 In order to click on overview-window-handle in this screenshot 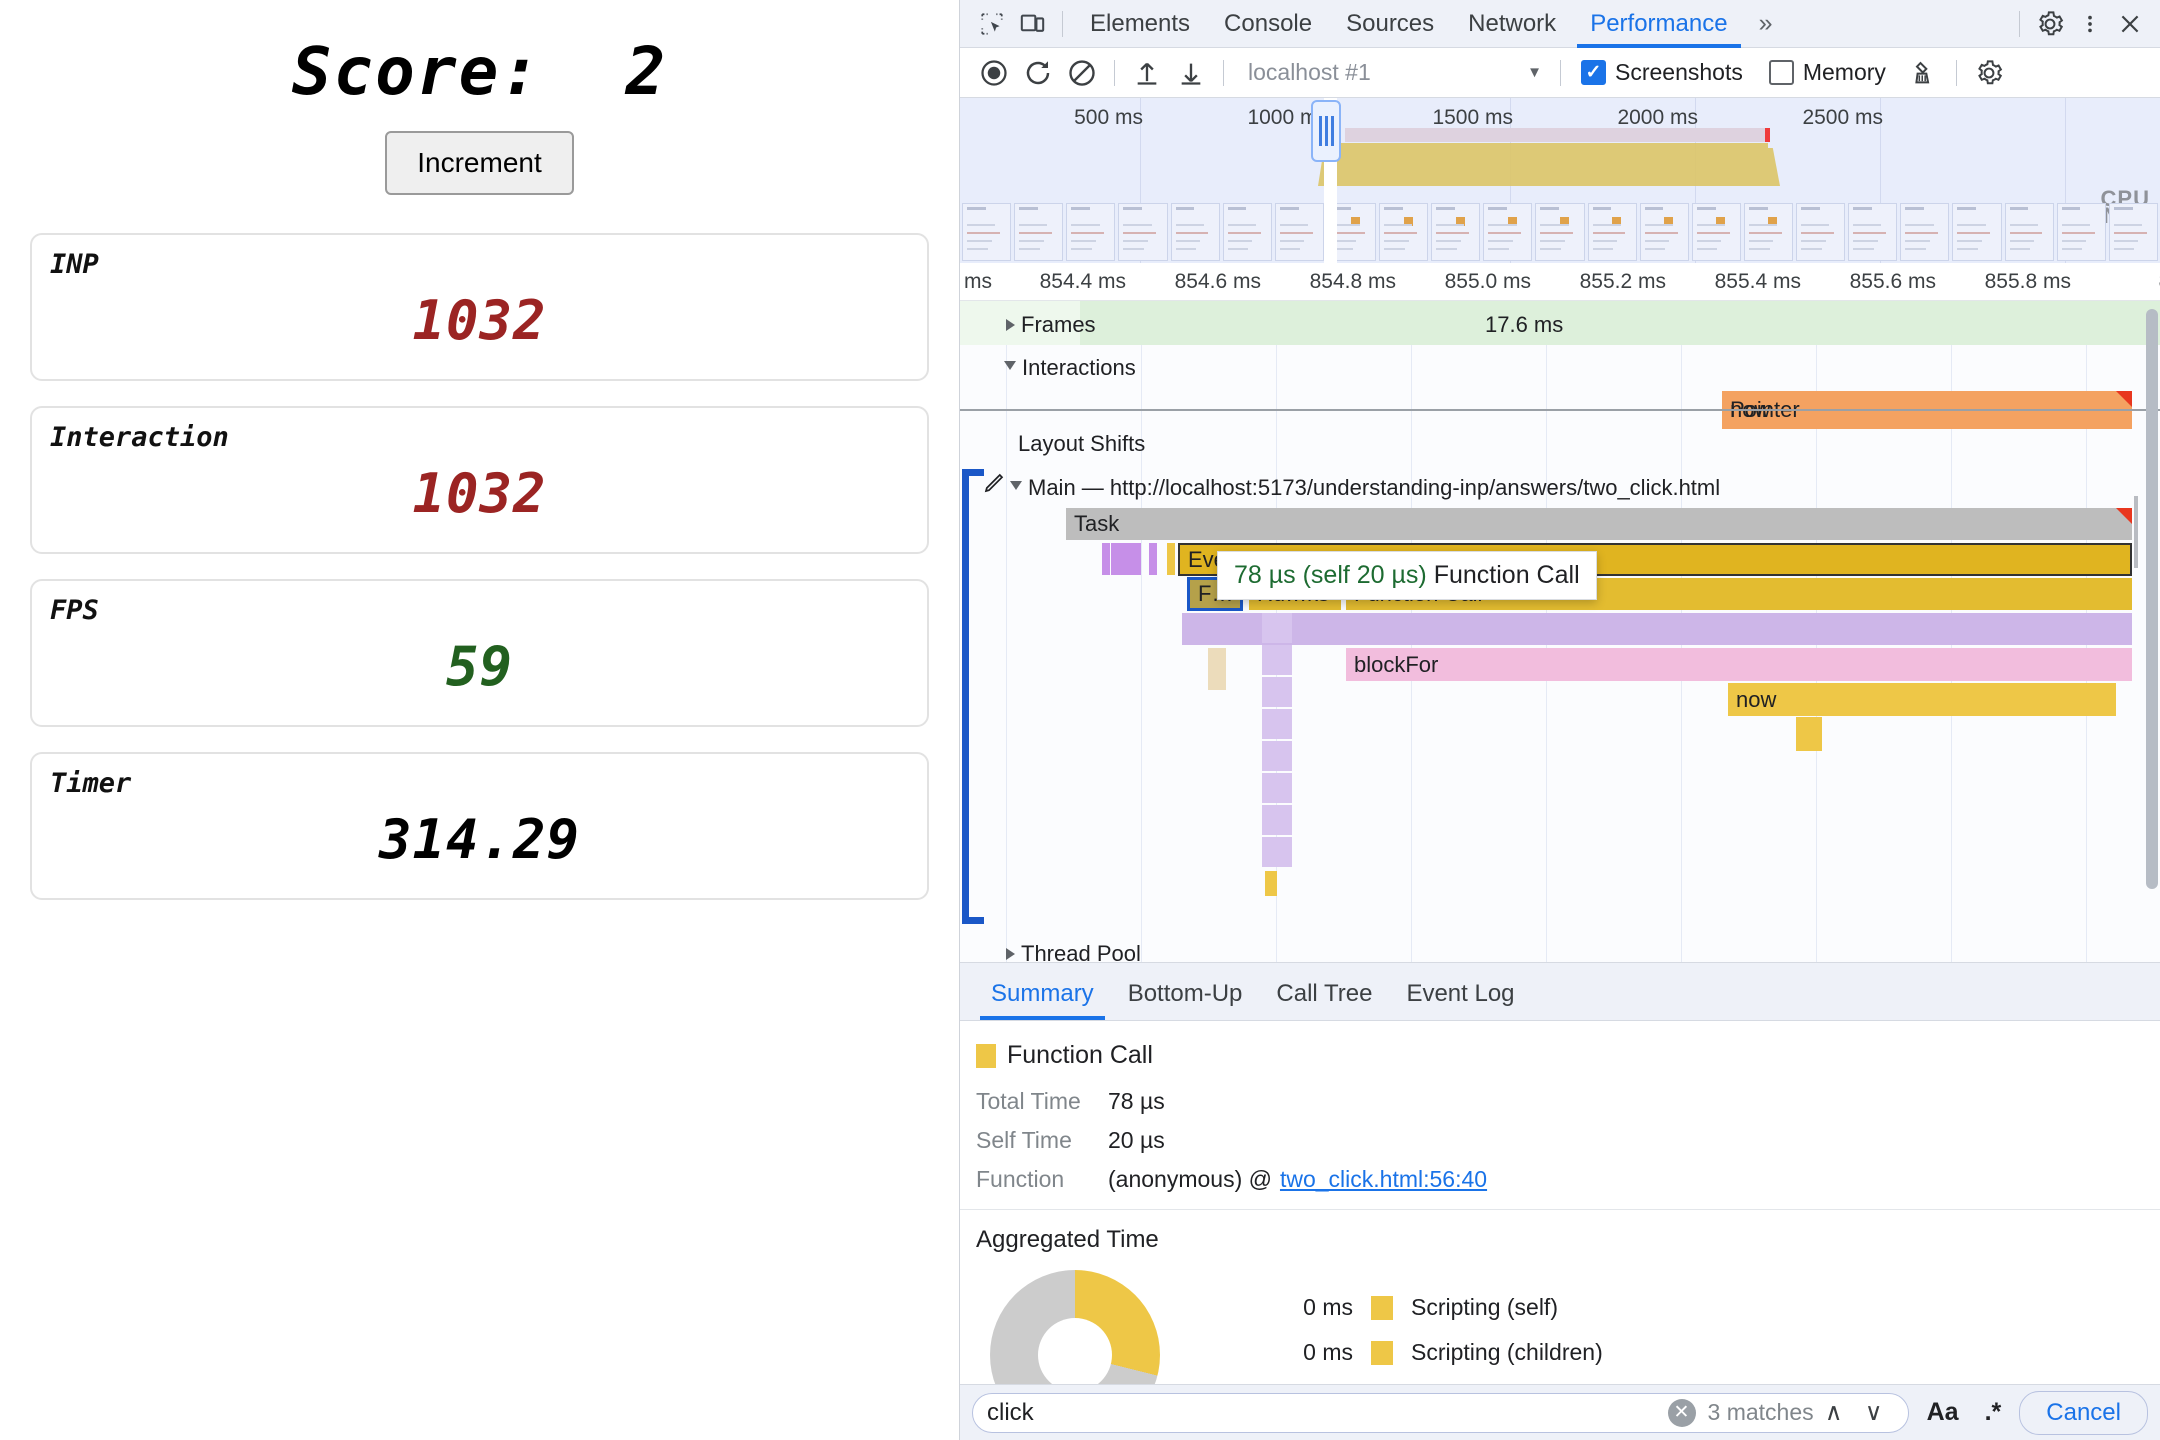, I will do `click(1326, 131)`.